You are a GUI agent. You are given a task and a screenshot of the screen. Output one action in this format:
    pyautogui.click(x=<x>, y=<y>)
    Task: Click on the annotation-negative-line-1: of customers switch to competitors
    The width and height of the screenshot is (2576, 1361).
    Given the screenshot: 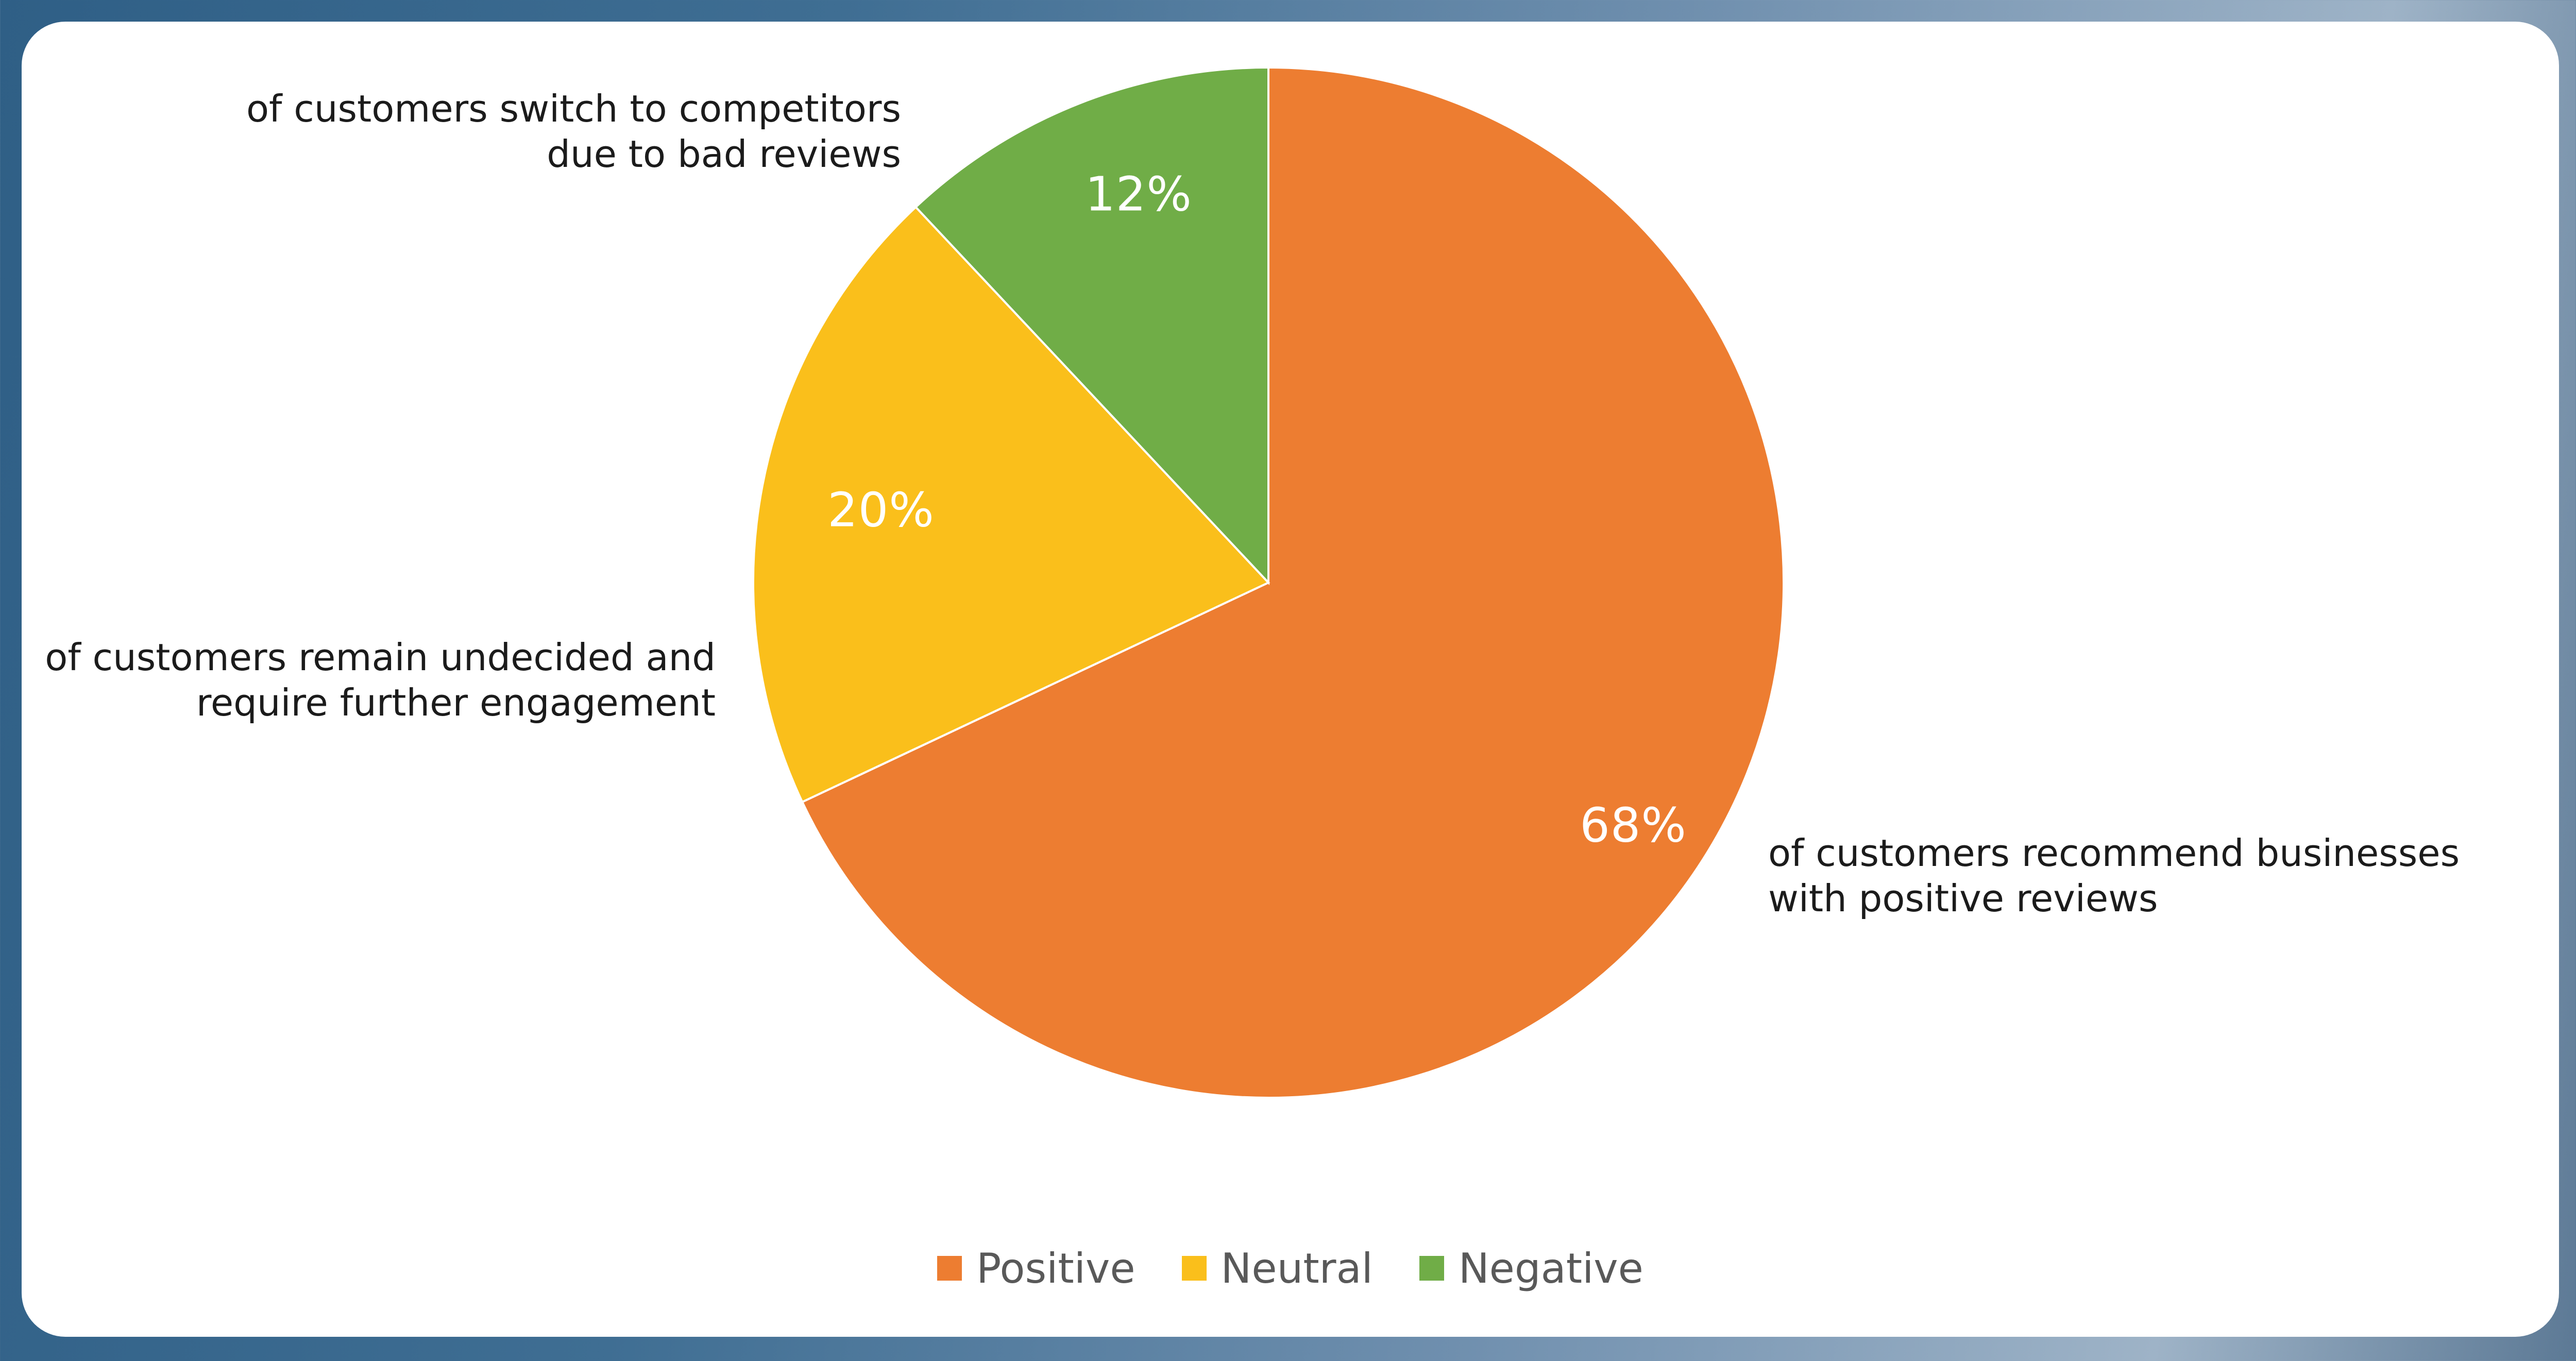 What is the action you would take?
    pyautogui.click(x=573, y=108)
    